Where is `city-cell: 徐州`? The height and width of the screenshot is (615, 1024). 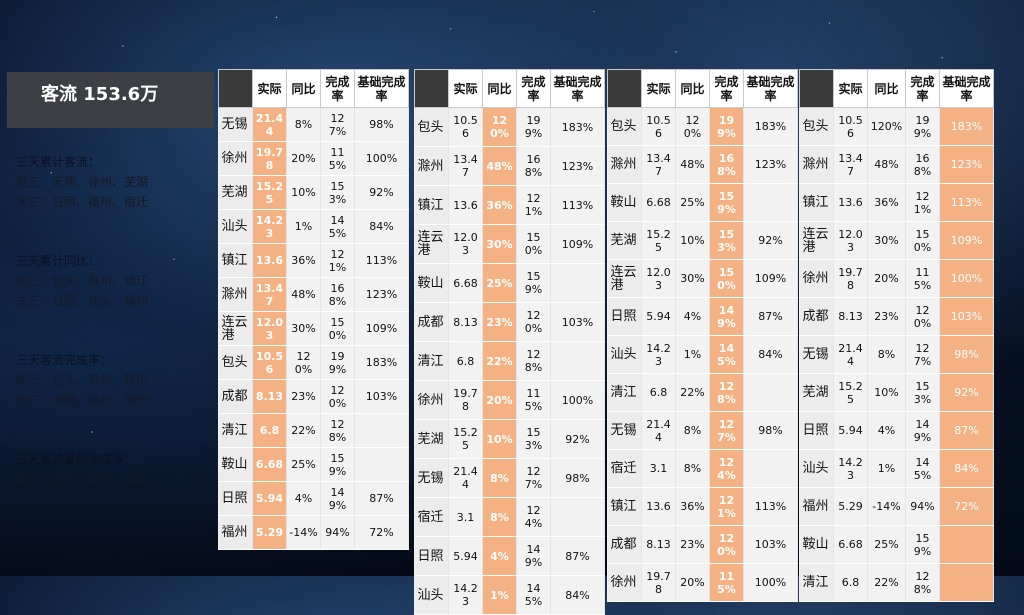 city-cell: 徐州 is located at coordinates (431, 400).